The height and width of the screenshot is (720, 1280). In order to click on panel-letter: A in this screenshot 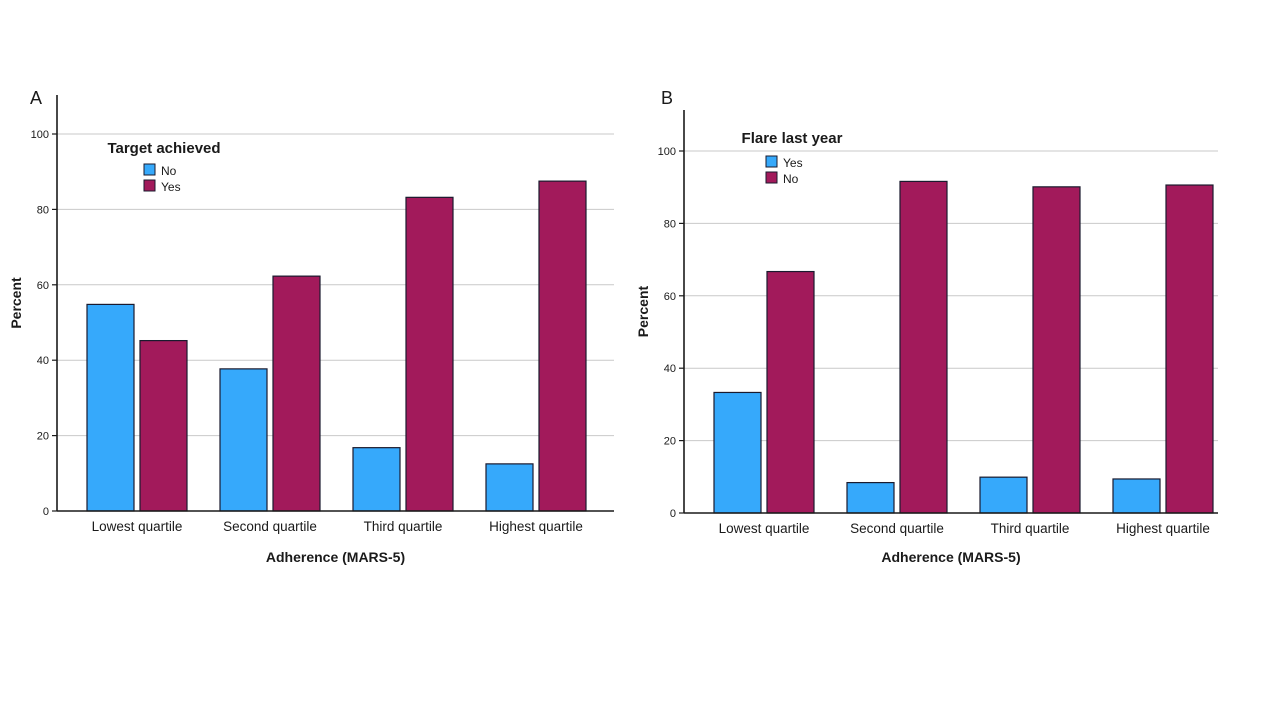, I will do `click(36, 98)`.